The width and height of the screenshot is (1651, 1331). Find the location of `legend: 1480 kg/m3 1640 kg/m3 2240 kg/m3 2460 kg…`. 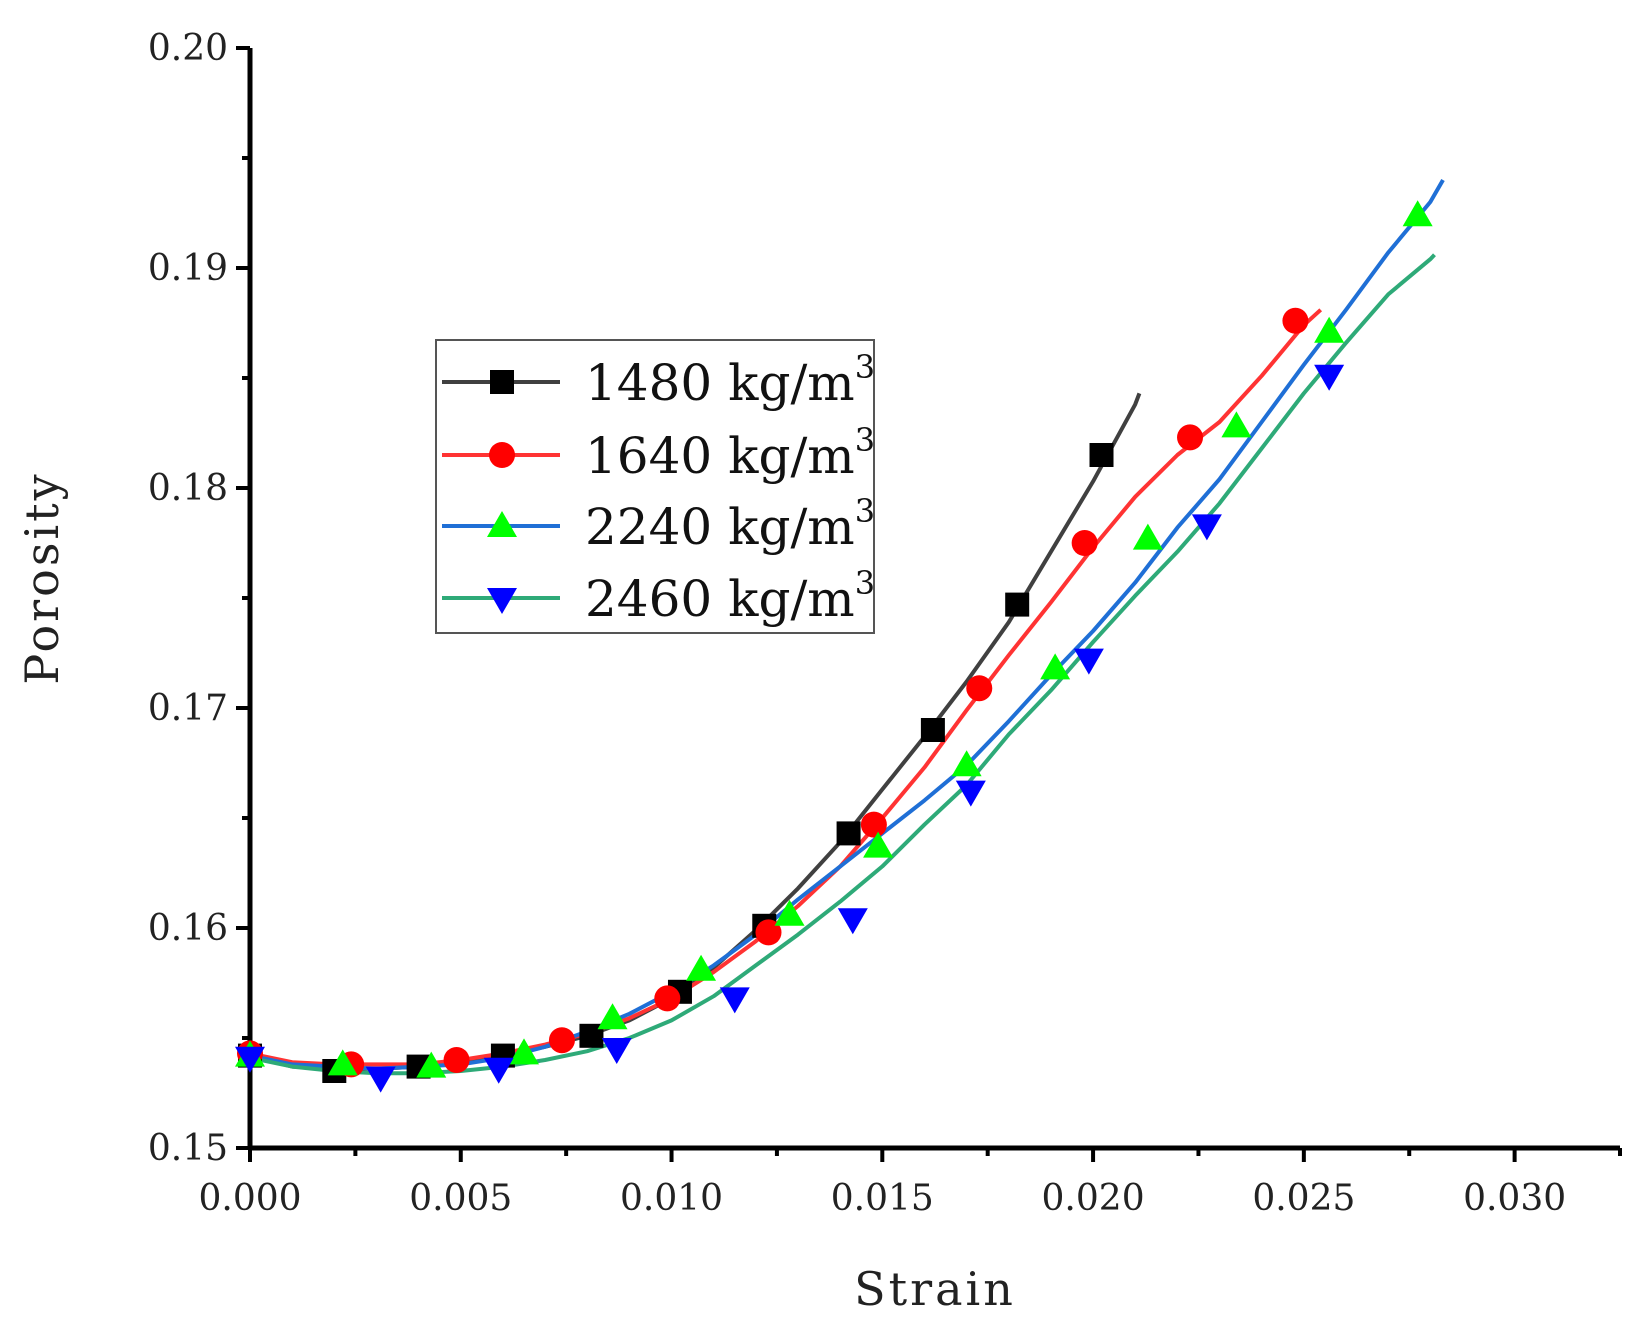

legend: 1480 kg/m3 1640 kg/m3 2240 kg/m3 2460 kg… is located at coordinates (655, 486).